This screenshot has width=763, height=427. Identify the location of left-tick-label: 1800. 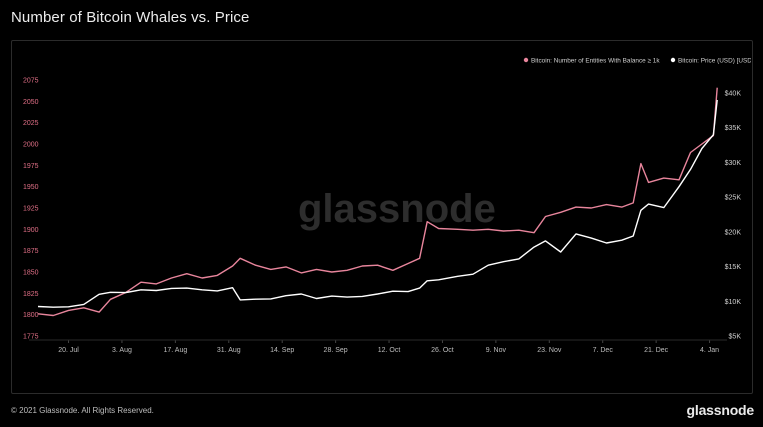
(31, 315).